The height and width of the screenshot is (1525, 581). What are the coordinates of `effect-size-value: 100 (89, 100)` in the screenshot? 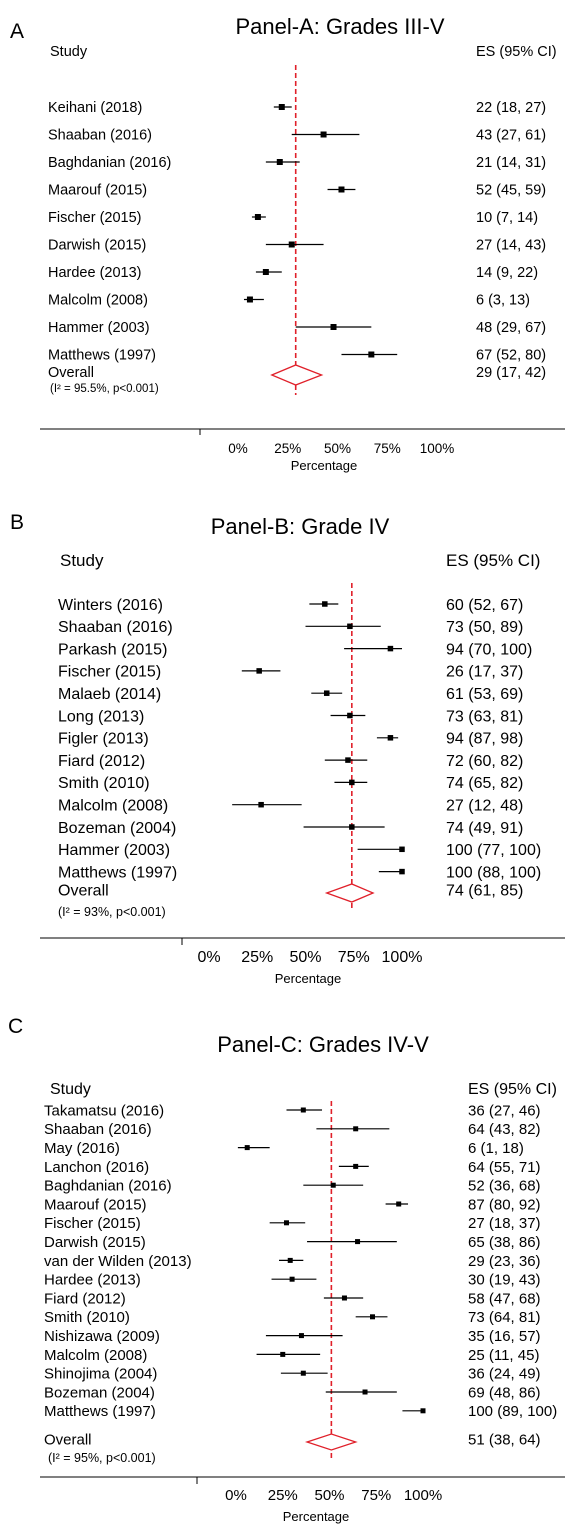 It's located at (512, 1411).